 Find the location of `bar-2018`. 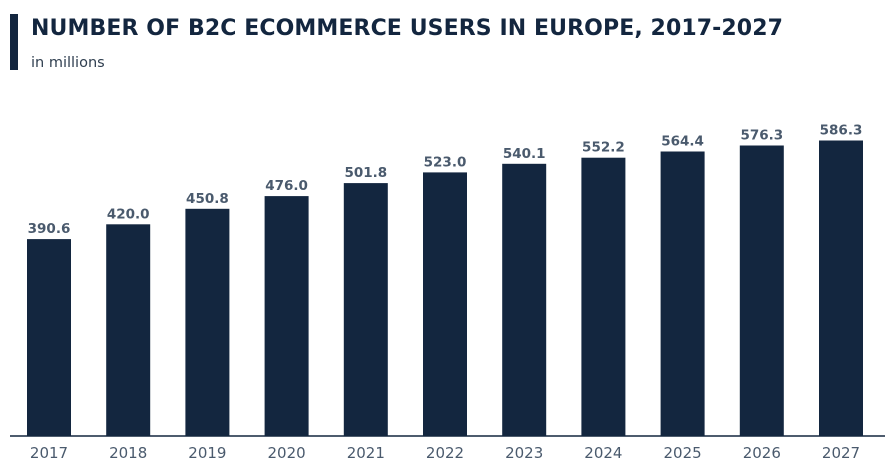

bar-2018 is located at coordinates (128, 330).